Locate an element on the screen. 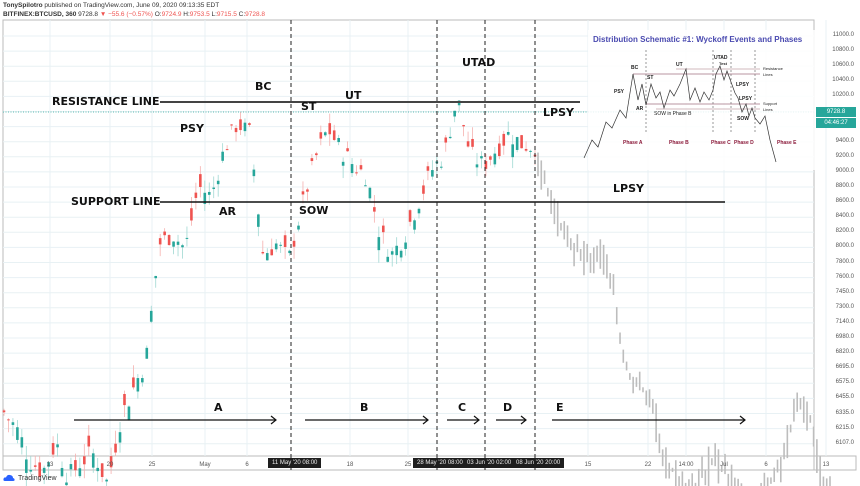  schematic-psy: PSY is located at coordinates (619, 92).